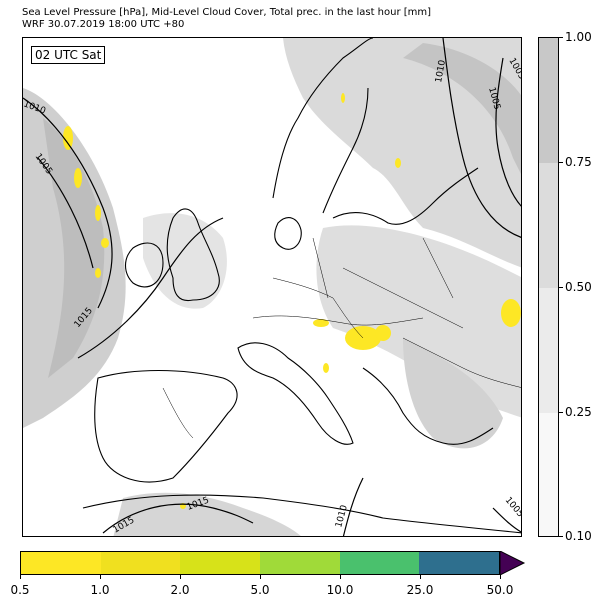 This screenshot has height=610, width=613. Describe the element at coordinates (428, 406) in the screenshot. I see `coast-balkans` at that location.